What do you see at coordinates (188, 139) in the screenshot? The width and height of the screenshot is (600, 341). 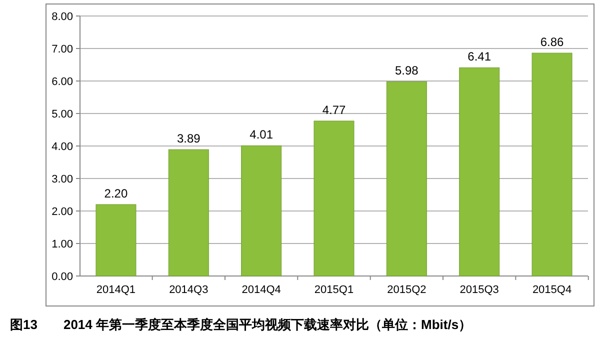 I see `data-label: 3.89` at bounding box center [188, 139].